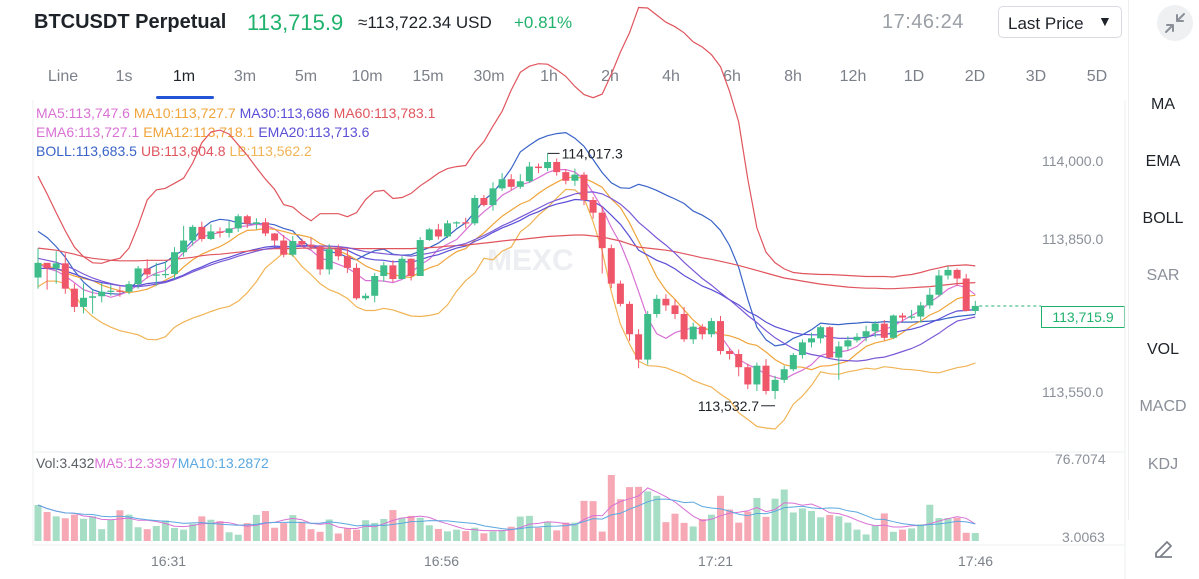 Image resolution: width=1199 pixels, height=579 pixels. Describe the element at coordinates (428, 76) in the screenshot. I see `tab-15m: 15m` at that location.